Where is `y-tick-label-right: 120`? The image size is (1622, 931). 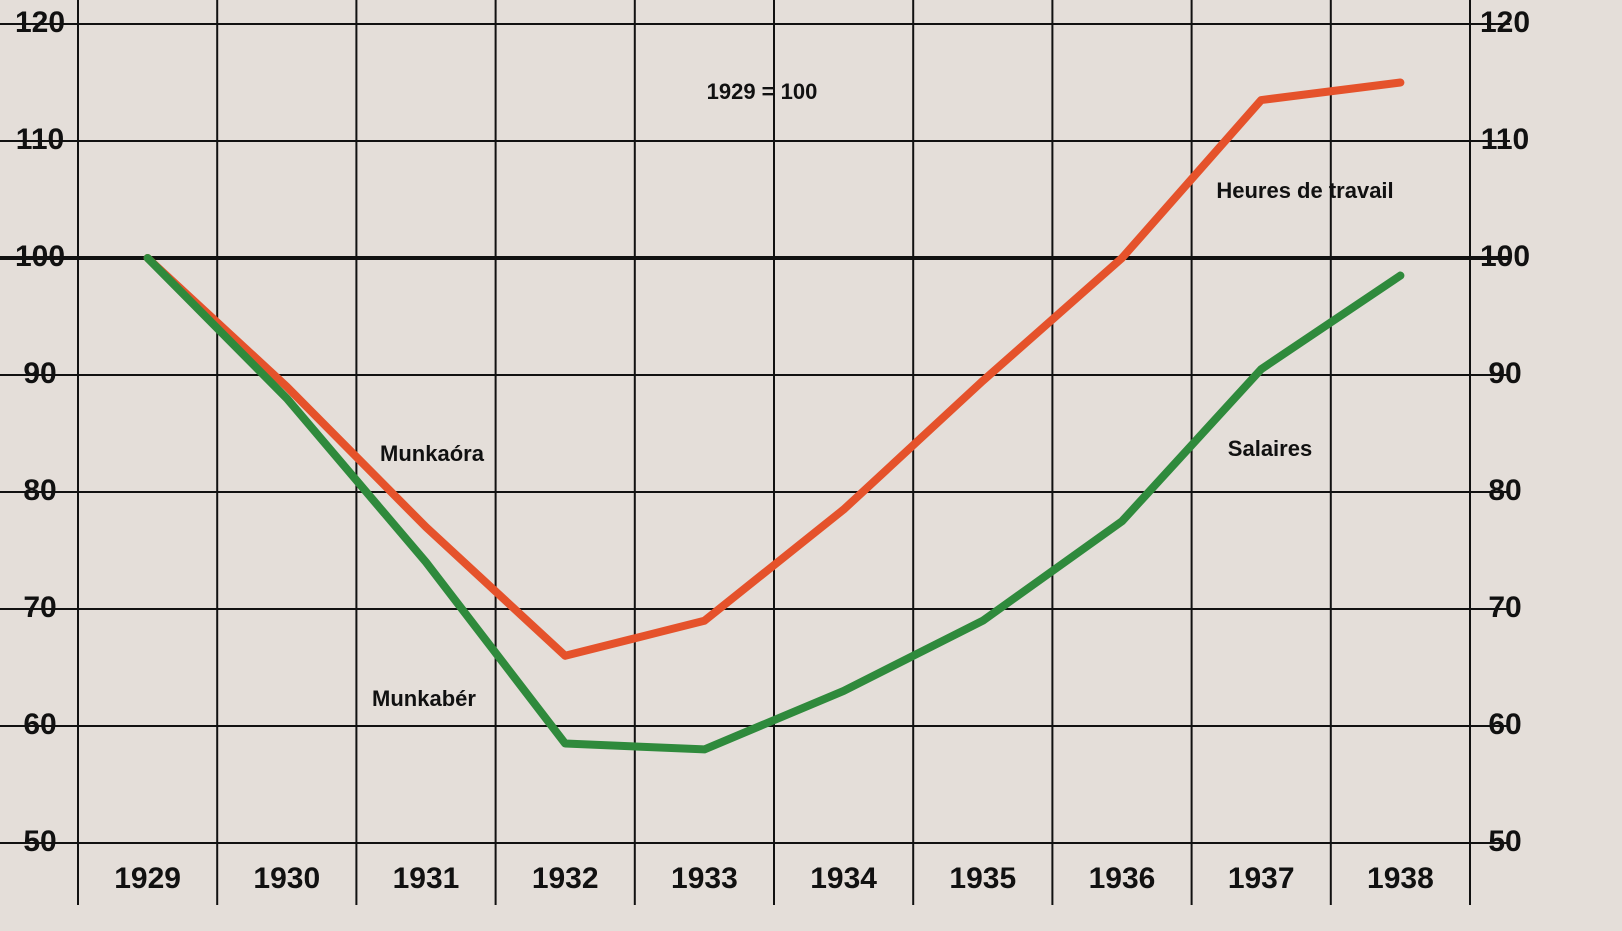 y-tick-label-right: 120 is located at coordinates (1505, 22).